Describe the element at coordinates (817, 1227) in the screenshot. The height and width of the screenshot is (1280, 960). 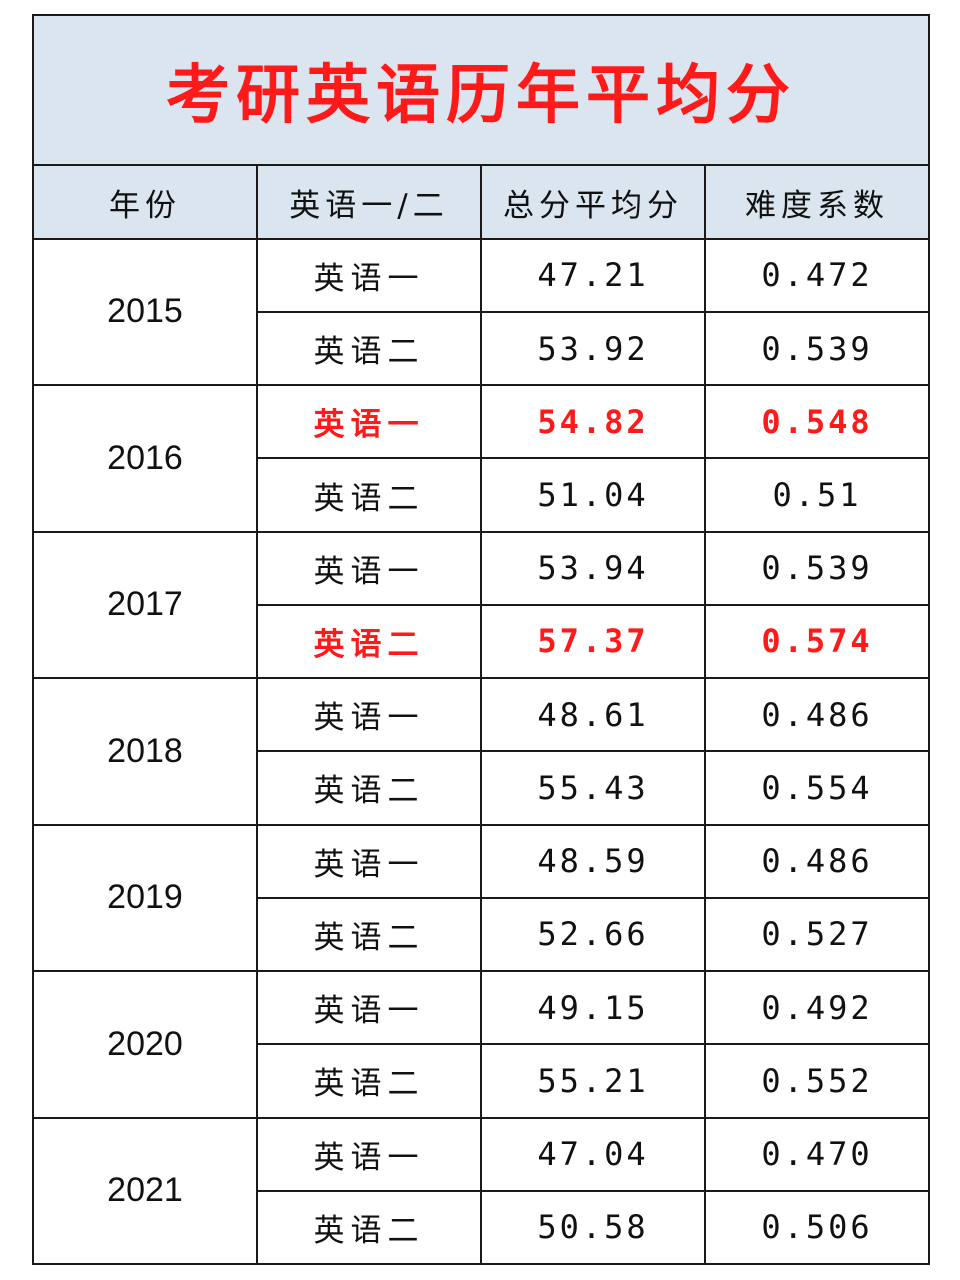
I see `difficulty-cell: 0.506` at that location.